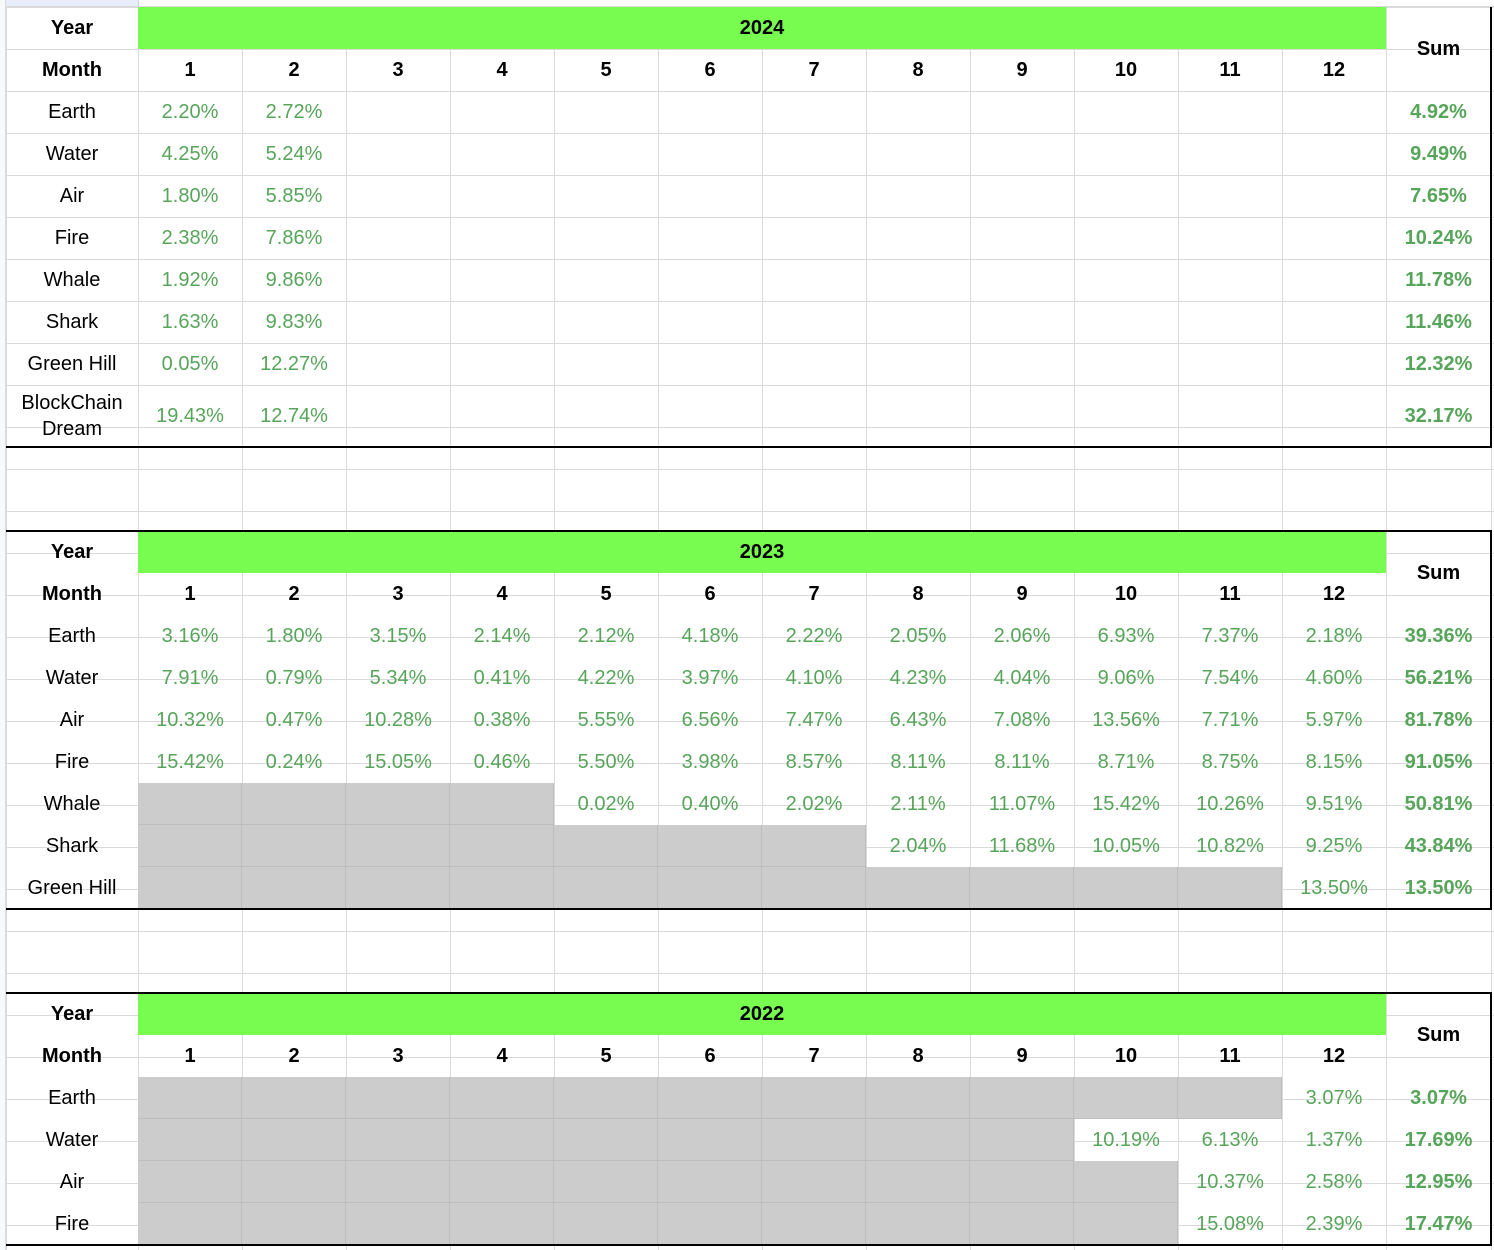 The width and height of the screenshot is (1494, 1250). I want to click on row-name: Air, so click(72, 720).